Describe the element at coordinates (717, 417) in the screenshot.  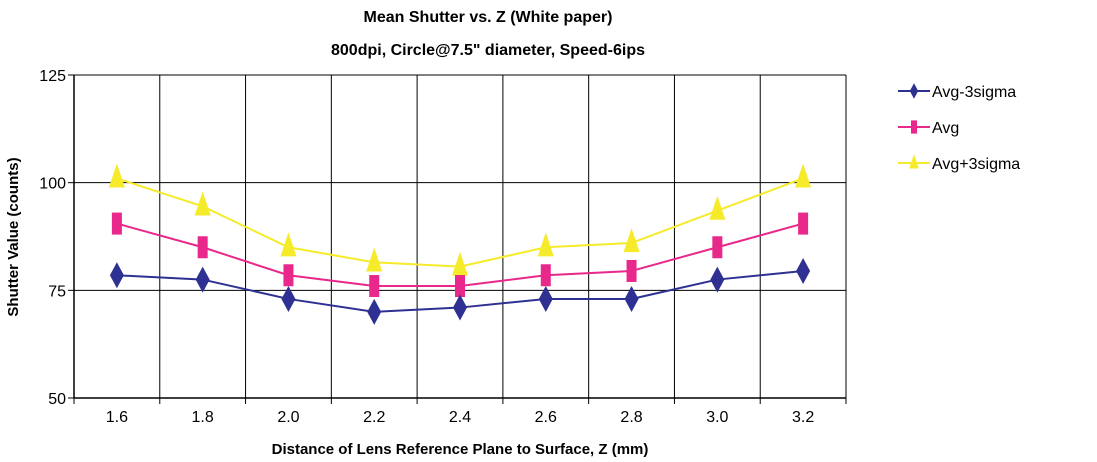
I see `x-tick-label: 3.0` at that location.